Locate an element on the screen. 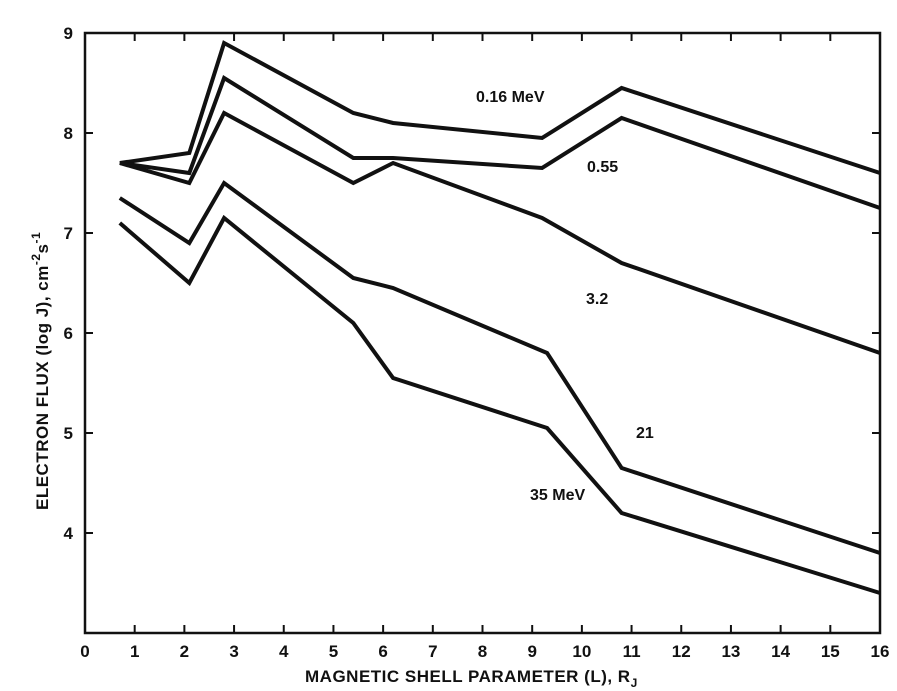  x-tick-label: 2 is located at coordinates (184, 651).